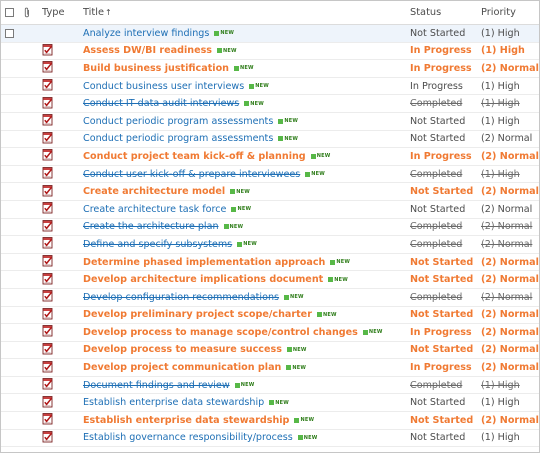 Image resolution: width=540 pixels, height=453 pixels. What do you see at coordinates (436, 297) in the screenshot?
I see `status-value: Completed` at bounding box center [436, 297].